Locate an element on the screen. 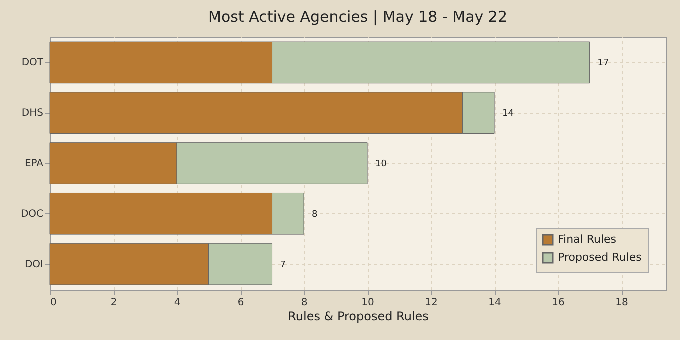 The height and width of the screenshot is (340, 680). x-tick-label: 2 is located at coordinates (114, 303).